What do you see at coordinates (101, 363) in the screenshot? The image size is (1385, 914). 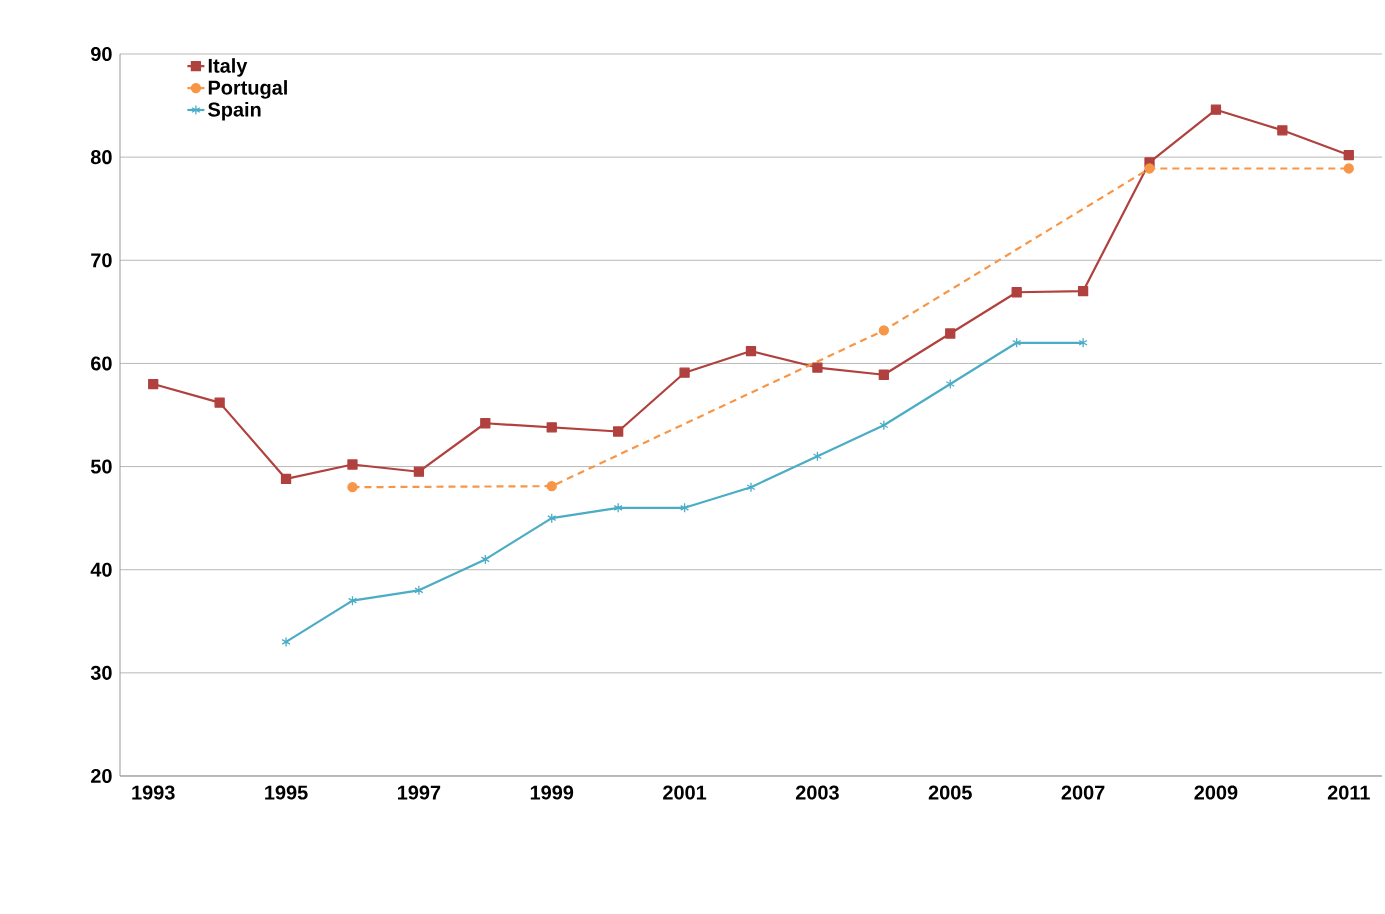 I see `y-tick-label: 60` at bounding box center [101, 363].